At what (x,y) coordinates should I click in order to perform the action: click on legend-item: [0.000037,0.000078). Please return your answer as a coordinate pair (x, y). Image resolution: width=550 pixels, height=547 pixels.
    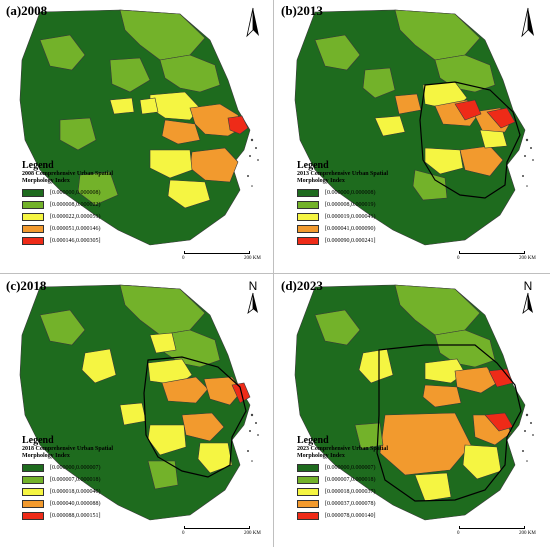
    Looking at the image, I should click on (372, 504).